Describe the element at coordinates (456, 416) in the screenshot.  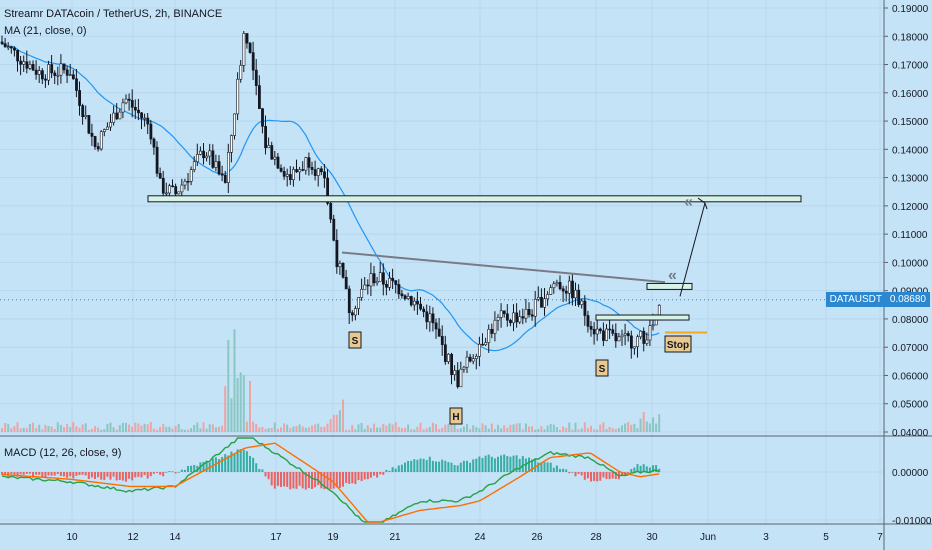
I see `head-label-box` at that location.